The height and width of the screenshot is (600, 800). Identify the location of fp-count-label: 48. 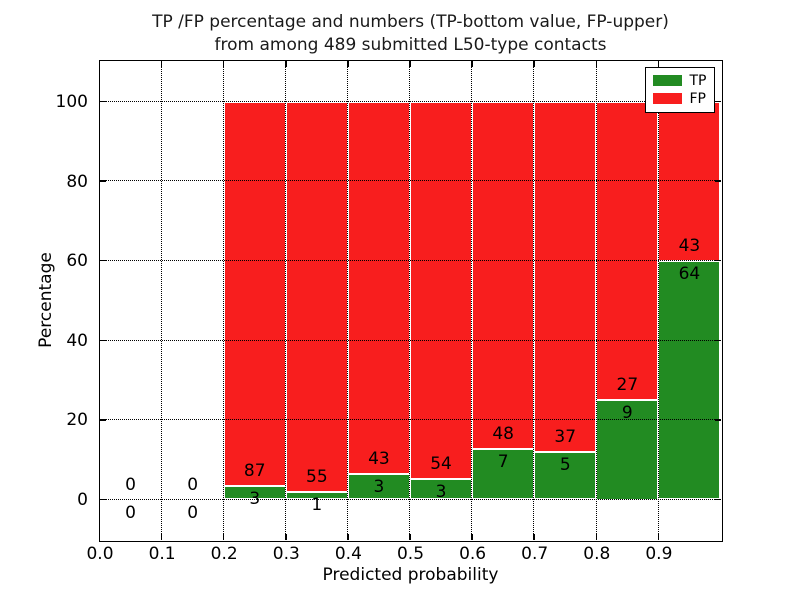
(503, 433).